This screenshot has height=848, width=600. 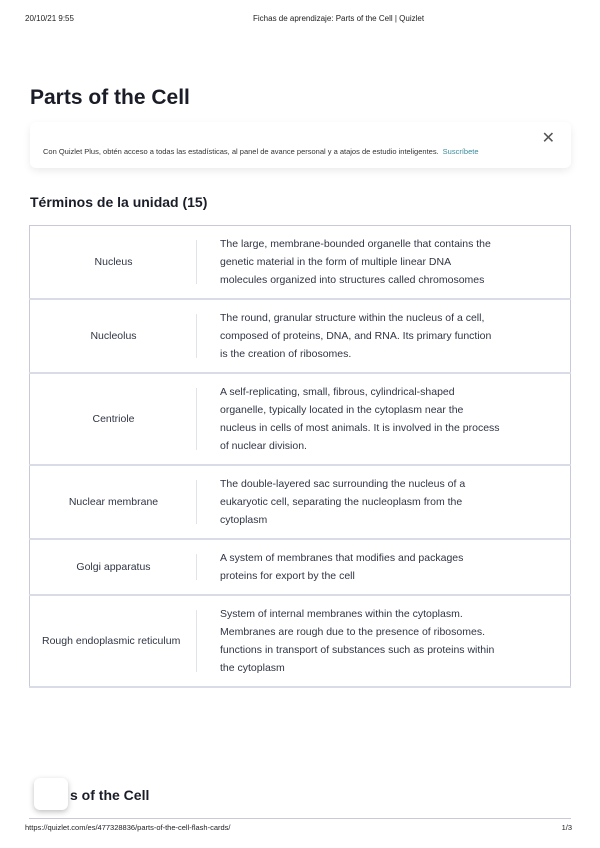 What do you see at coordinates (113, 336) in the screenshot?
I see `term: Nucleolus` at bounding box center [113, 336].